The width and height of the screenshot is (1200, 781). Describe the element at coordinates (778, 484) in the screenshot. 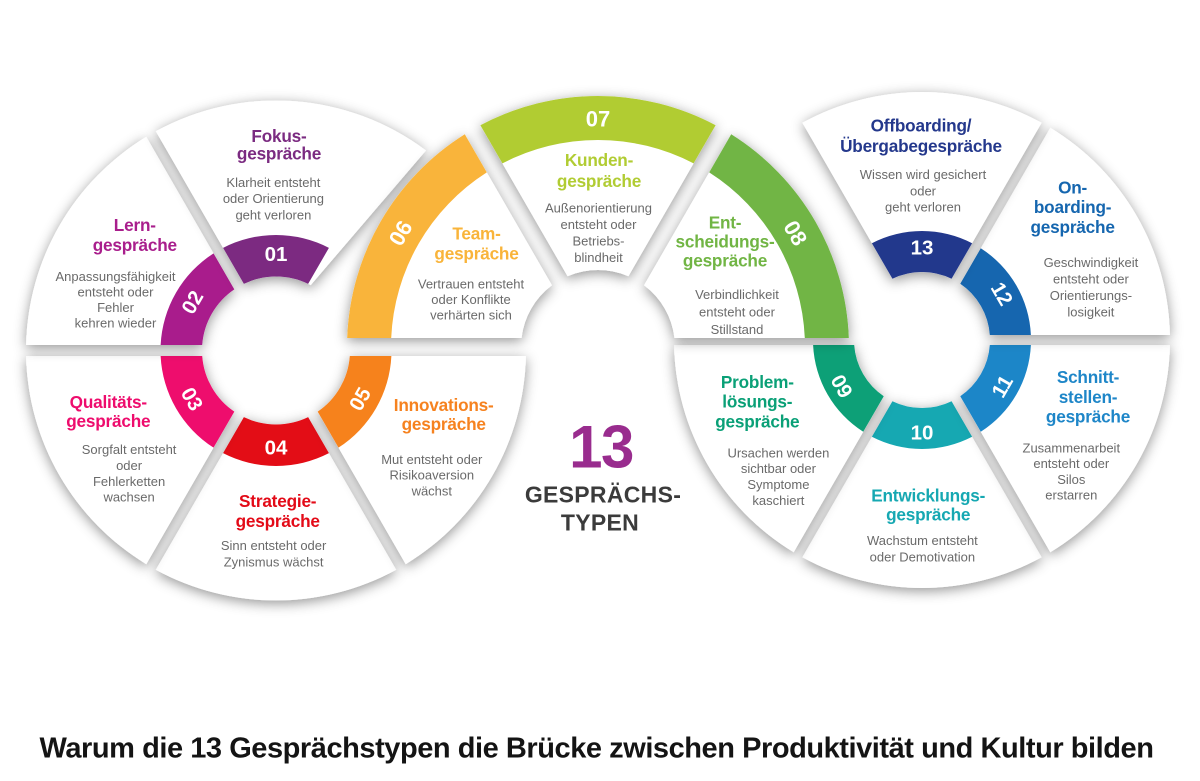

I see `svg-text: Symptome` at that location.